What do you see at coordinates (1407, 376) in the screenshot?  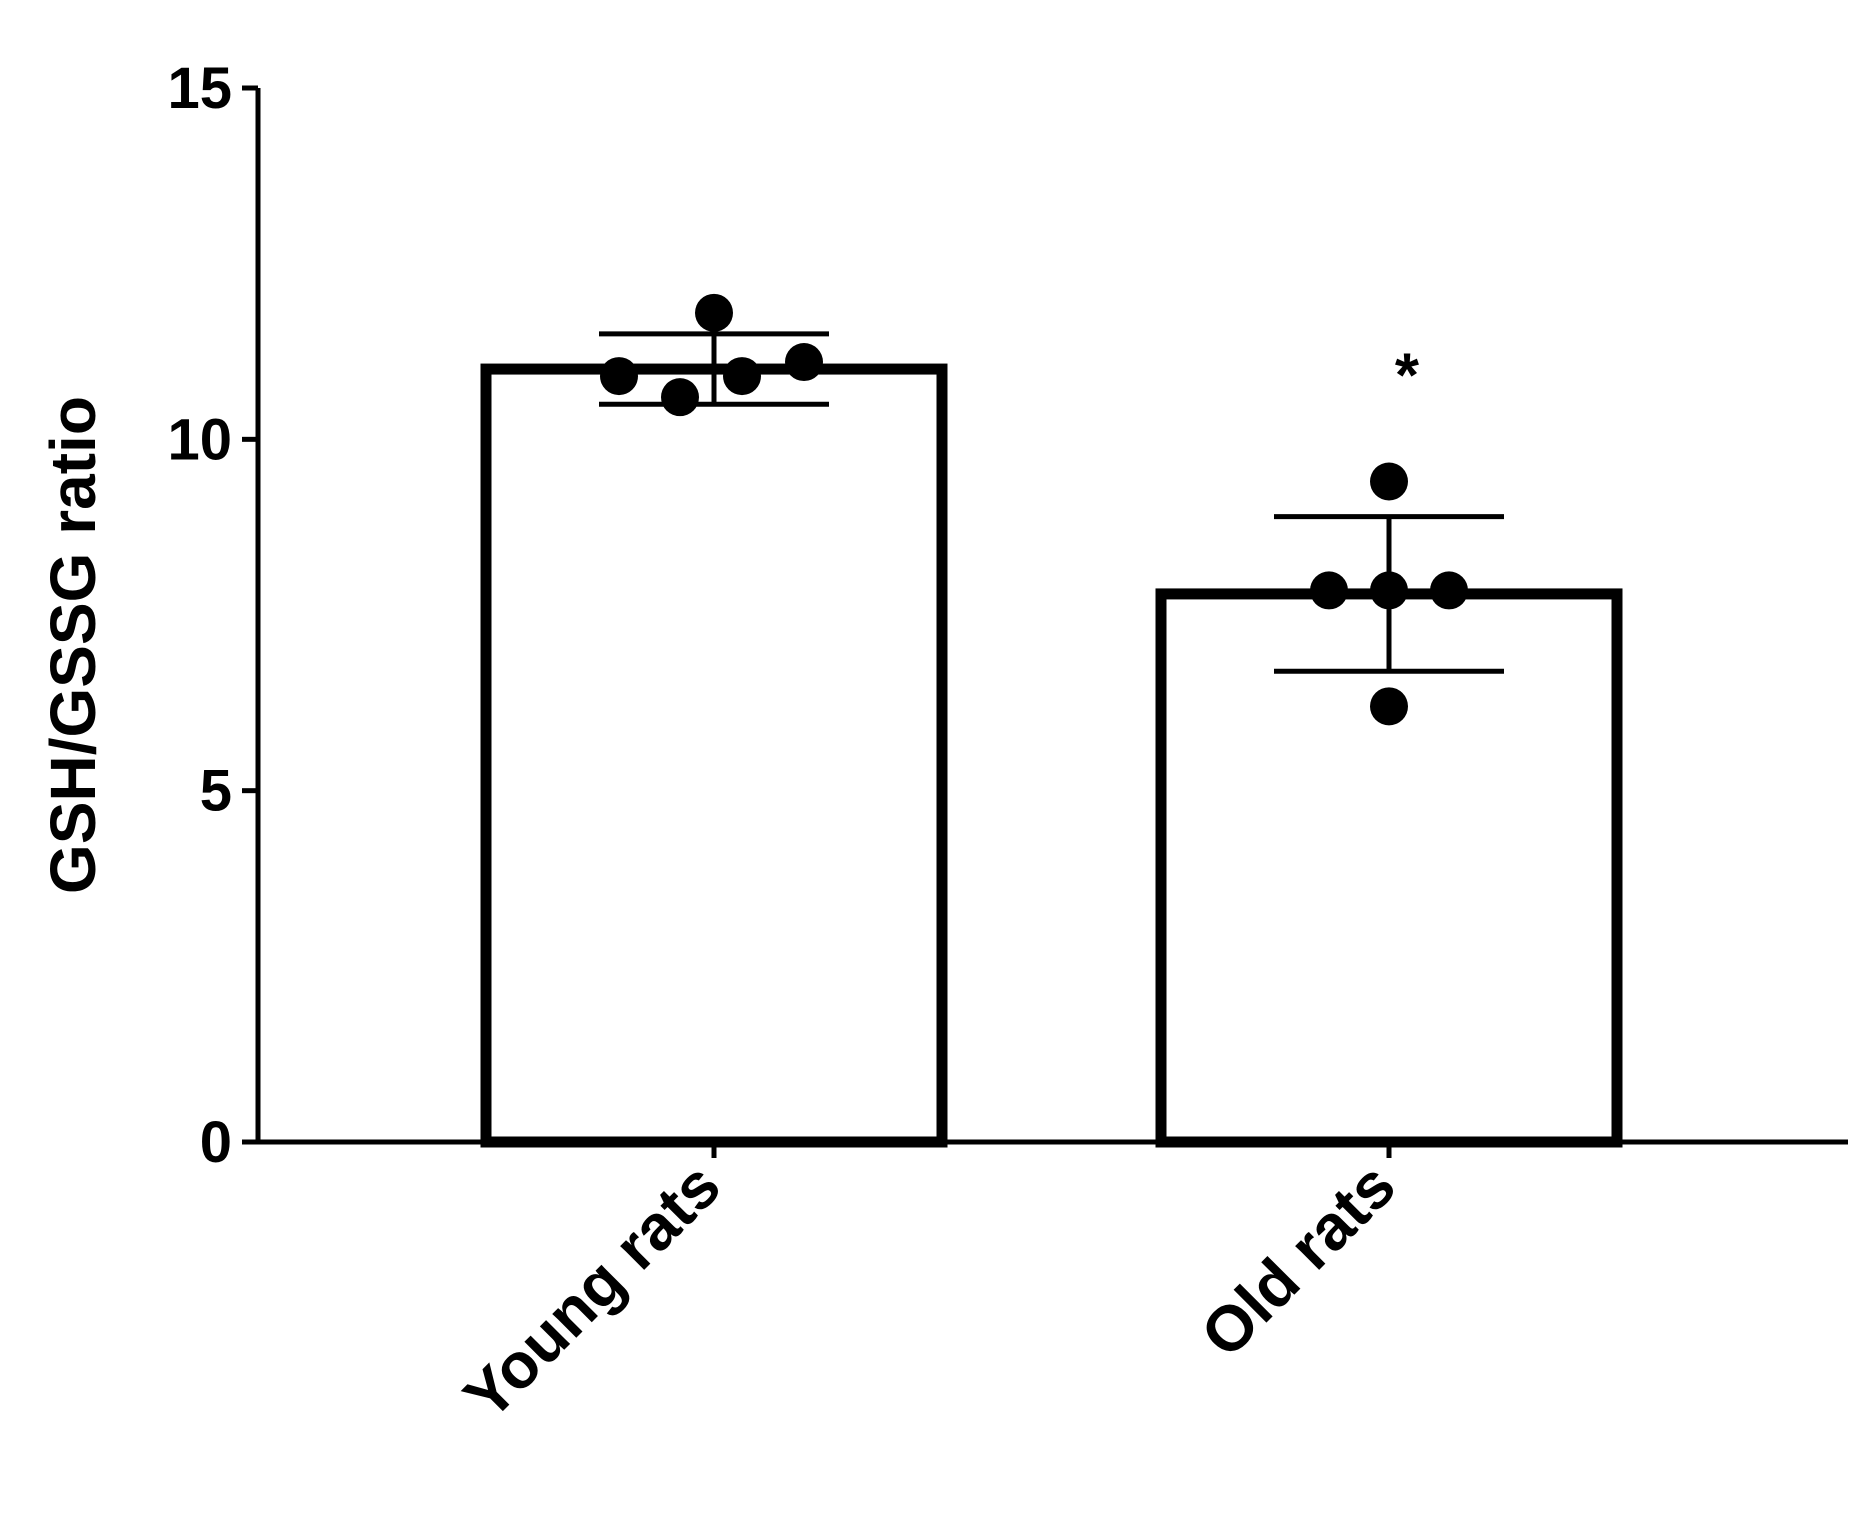 I see `significance-asterisk: *` at bounding box center [1407, 376].